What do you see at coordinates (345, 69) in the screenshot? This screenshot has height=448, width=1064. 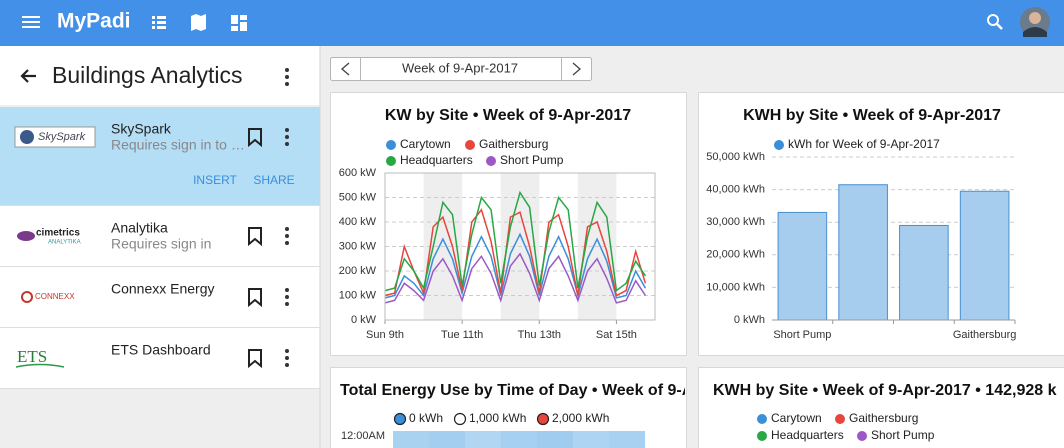 I see `prev-week-button` at bounding box center [345, 69].